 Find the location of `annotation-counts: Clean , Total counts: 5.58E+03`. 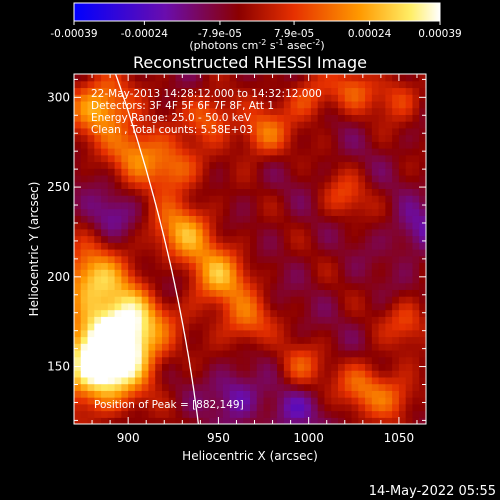

annotation-counts: Clean , Total counts: 5.58E+03 is located at coordinates (172, 130).